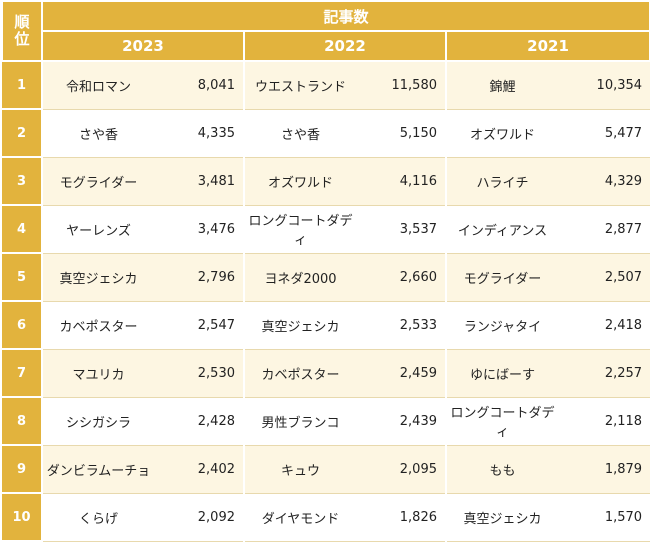 The width and height of the screenshot is (650, 543). What do you see at coordinates (22, 133) in the screenshot?
I see `rank-cell: 2` at bounding box center [22, 133].